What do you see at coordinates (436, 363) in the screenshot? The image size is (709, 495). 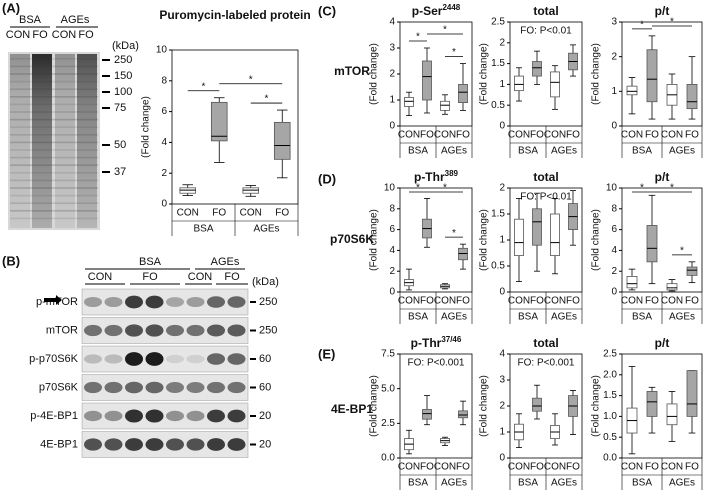 I see `annotation: FO: P<0.001` at bounding box center [436, 363].